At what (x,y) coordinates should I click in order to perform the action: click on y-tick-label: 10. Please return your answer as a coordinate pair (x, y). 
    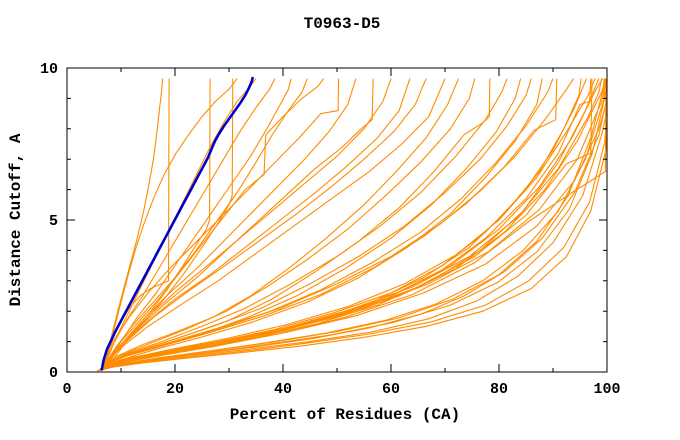
    Looking at the image, I should click on (49, 69).